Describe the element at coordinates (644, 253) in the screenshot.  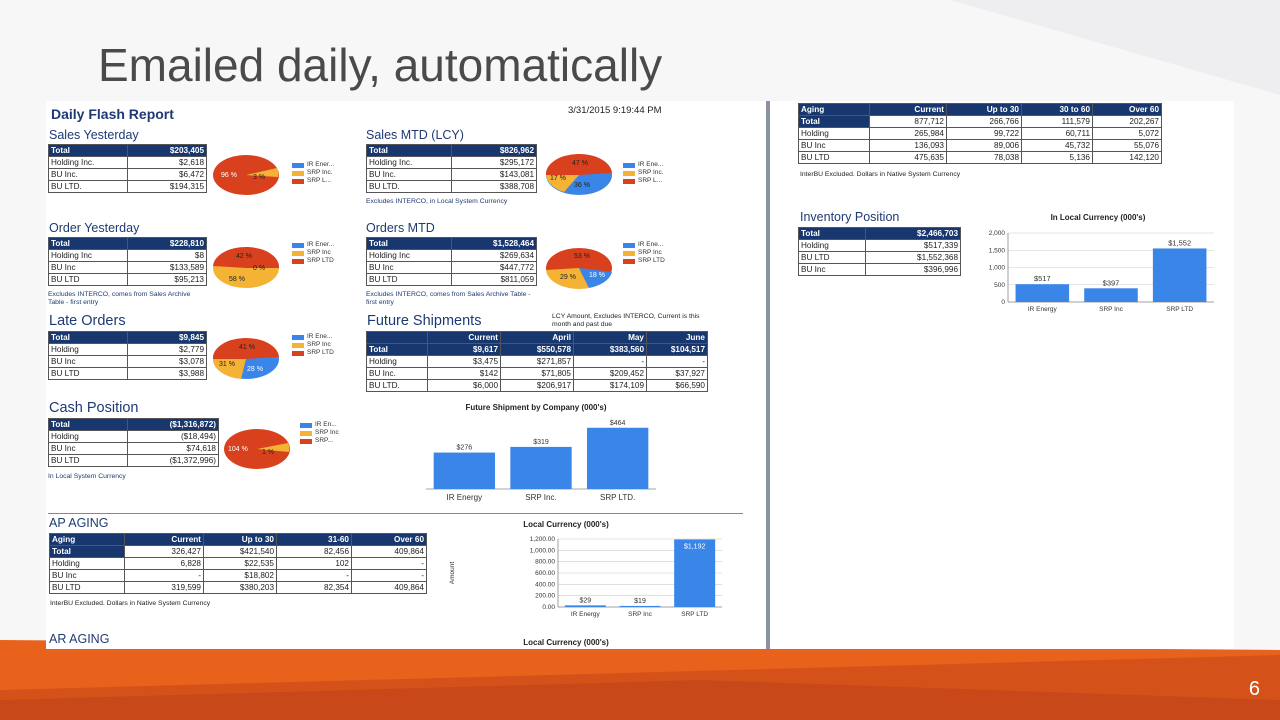
I see `orders-mtd-legend: IR Ene... SRP Inc SRP LTD` at that location.